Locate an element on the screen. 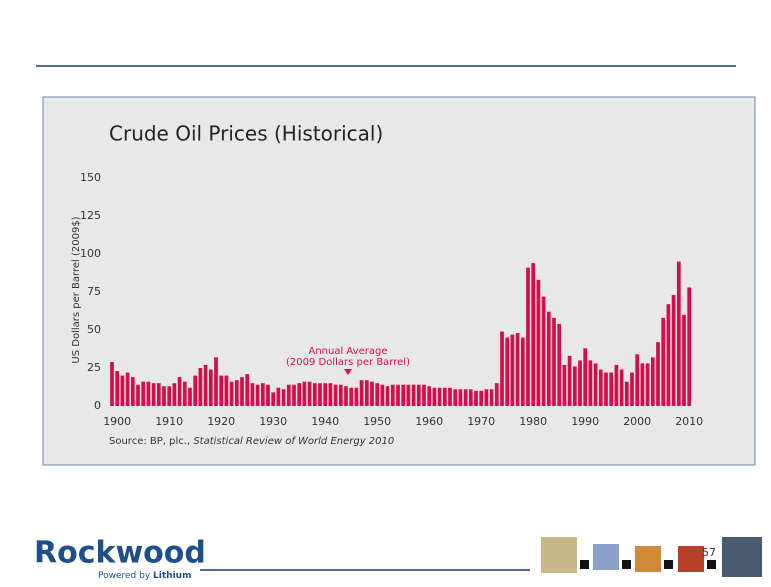 The image size is (771, 587). y-tick-label: 25 is located at coordinates (94, 367).